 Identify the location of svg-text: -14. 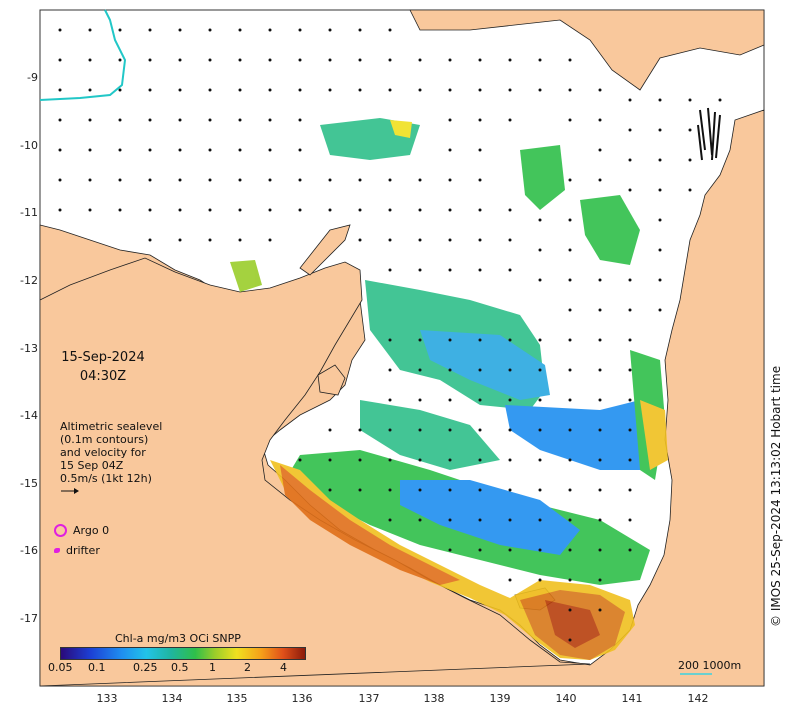
(29, 415).